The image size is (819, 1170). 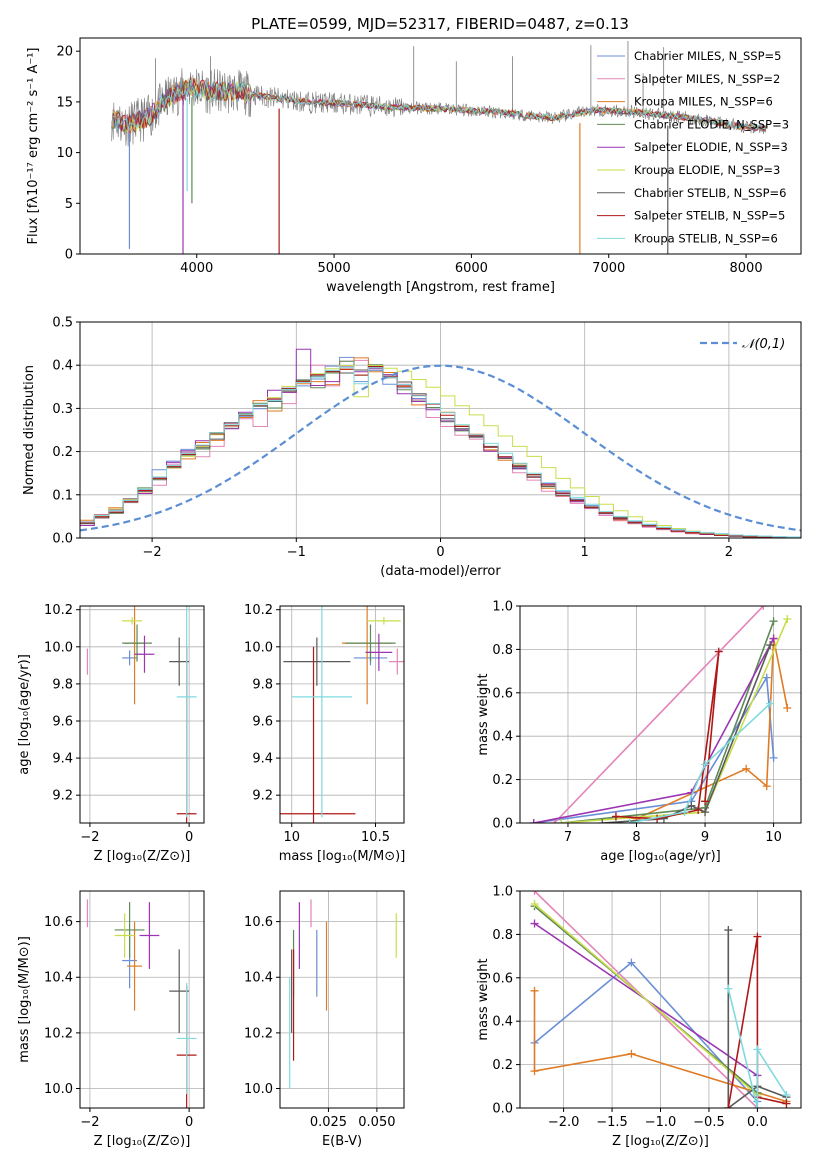 I want to click on gaussian-reference-curve, so click(x=440, y=448).